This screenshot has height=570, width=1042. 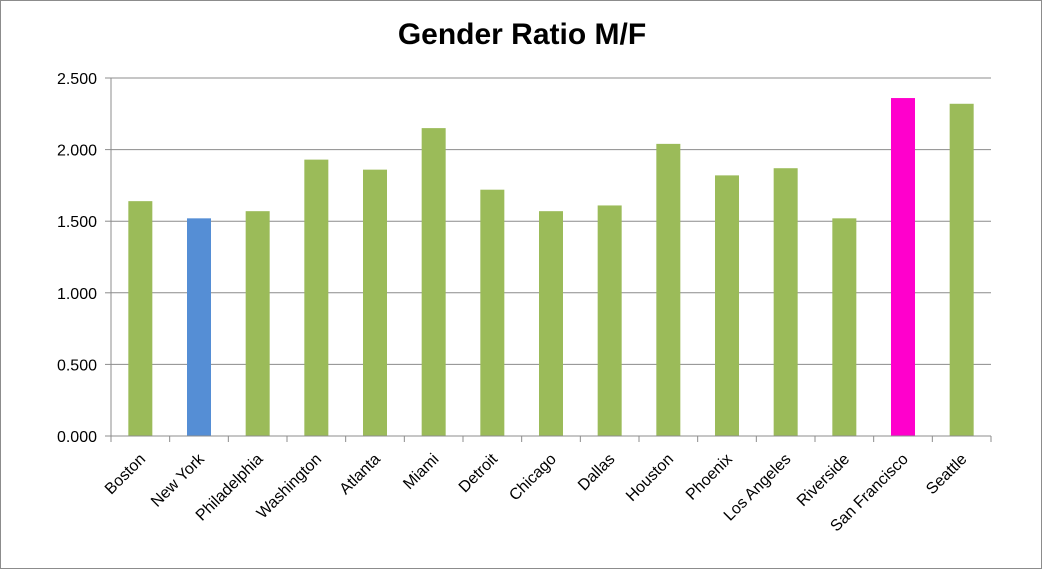 What do you see at coordinates (360, 474) in the screenshot?
I see `x-tick-label: Atlanta` at bounding box center [360, 474].